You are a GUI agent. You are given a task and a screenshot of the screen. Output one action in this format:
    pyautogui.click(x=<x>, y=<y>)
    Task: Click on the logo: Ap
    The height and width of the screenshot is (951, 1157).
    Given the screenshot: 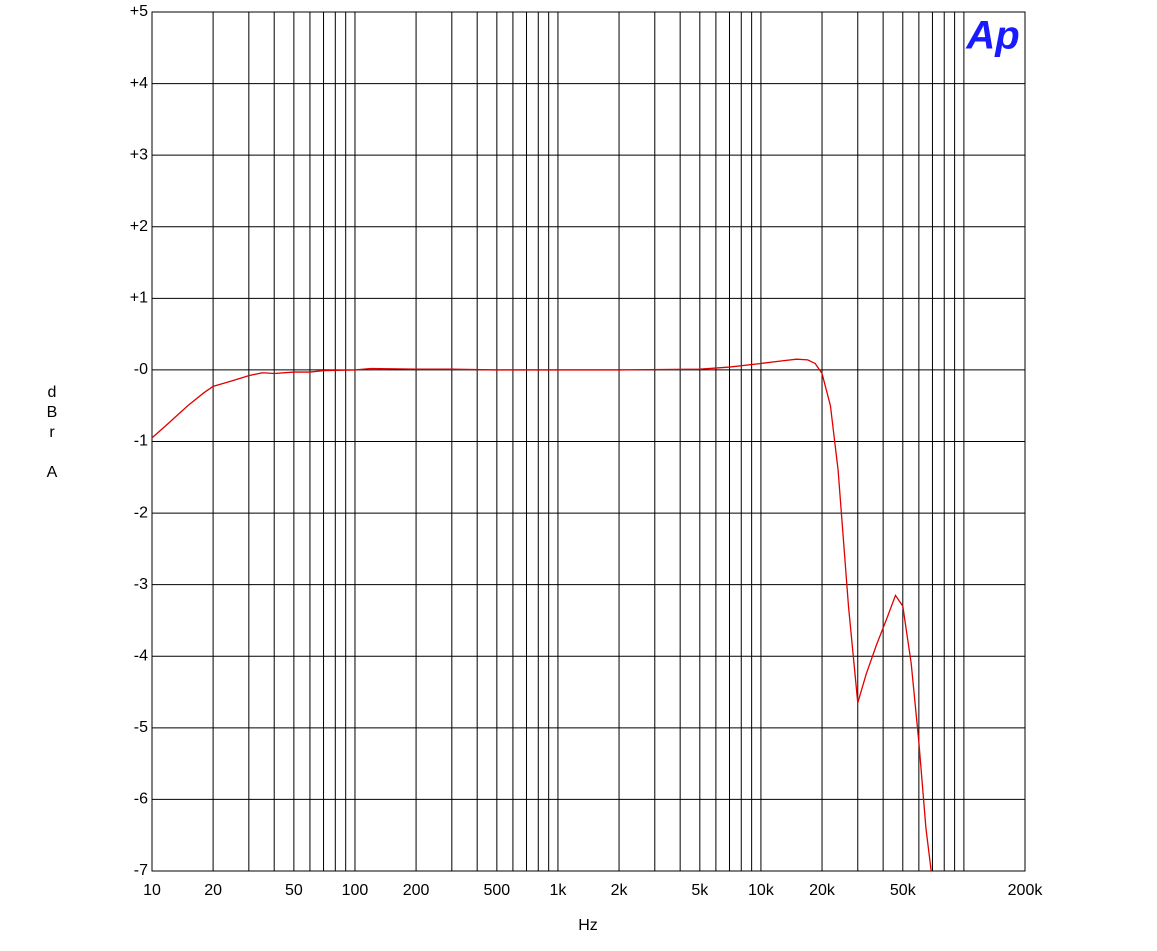 What is the action you would take?
    pyautogui.click(x=992, y=36)
    